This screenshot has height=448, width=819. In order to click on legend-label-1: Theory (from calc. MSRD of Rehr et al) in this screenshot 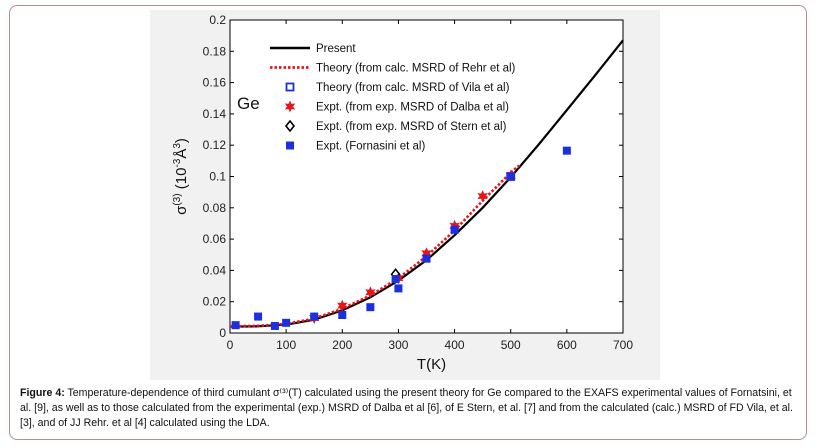, I will do `click(416, 69)`.